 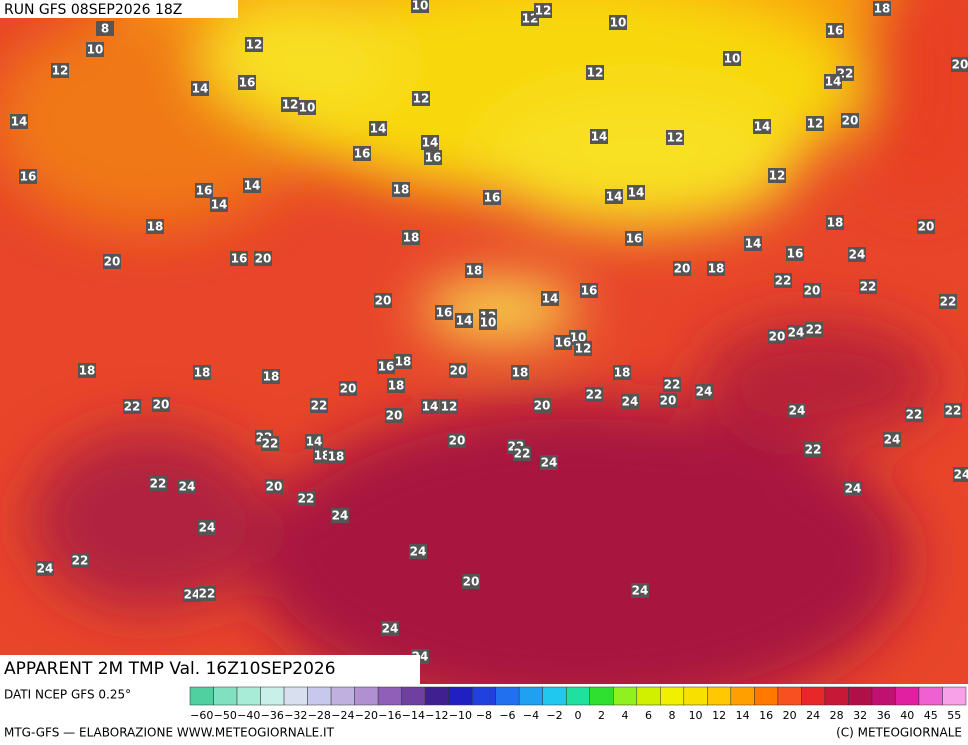 I want to click on colorbar-label: −2, so click(x=554, y=715).